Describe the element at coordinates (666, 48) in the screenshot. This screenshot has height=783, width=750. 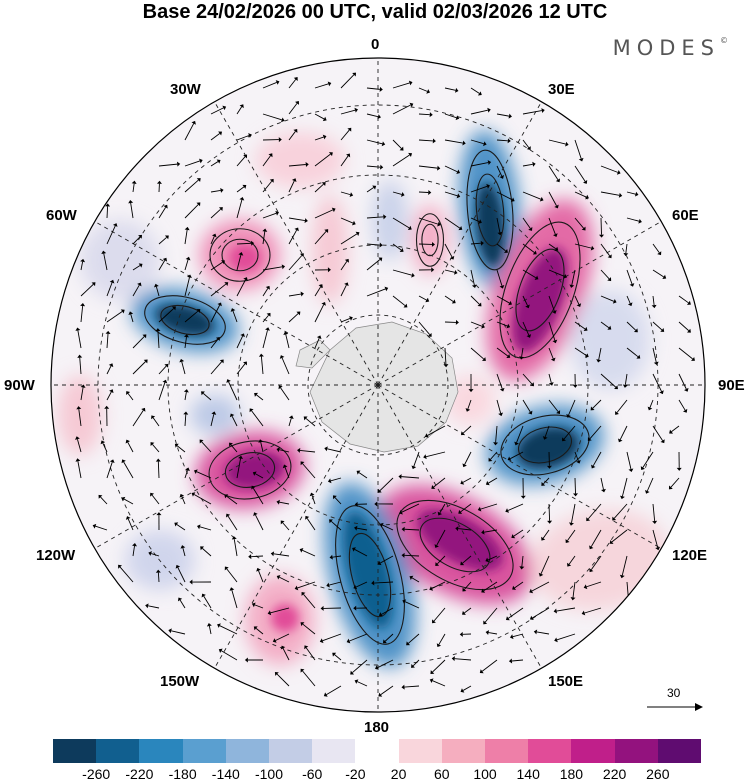
I see `modes-logo-text: MODES` at that location.